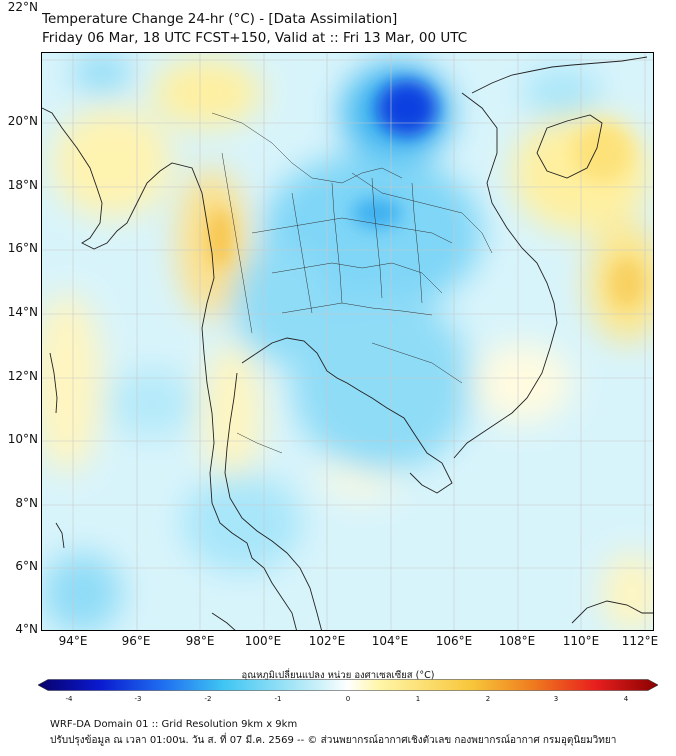 This screenshot has width=676, height=756. Describe the element at coordinates (640, 641) in the screenshot. I see `lon-tick-label: 112°E` at that location.